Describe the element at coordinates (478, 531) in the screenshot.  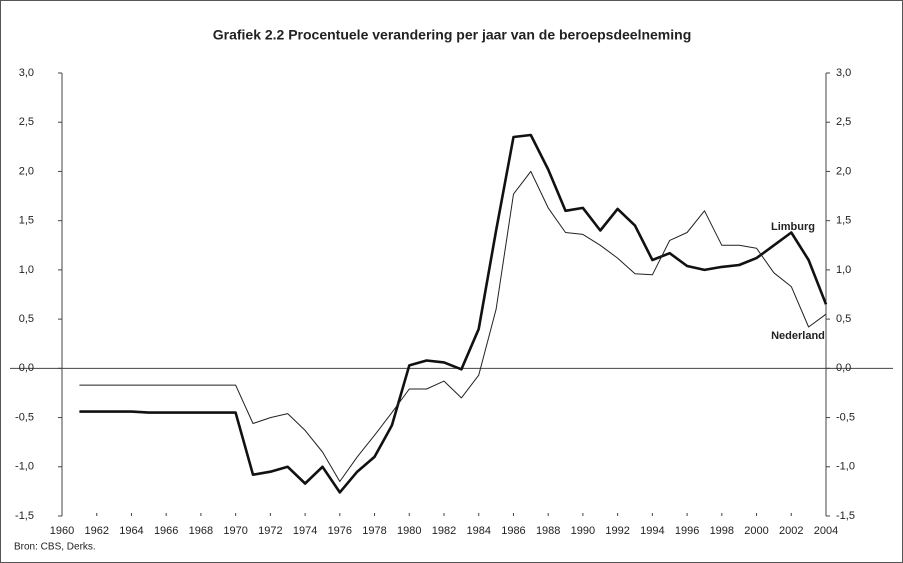
I see `x-tick-label: 1984` at that location.